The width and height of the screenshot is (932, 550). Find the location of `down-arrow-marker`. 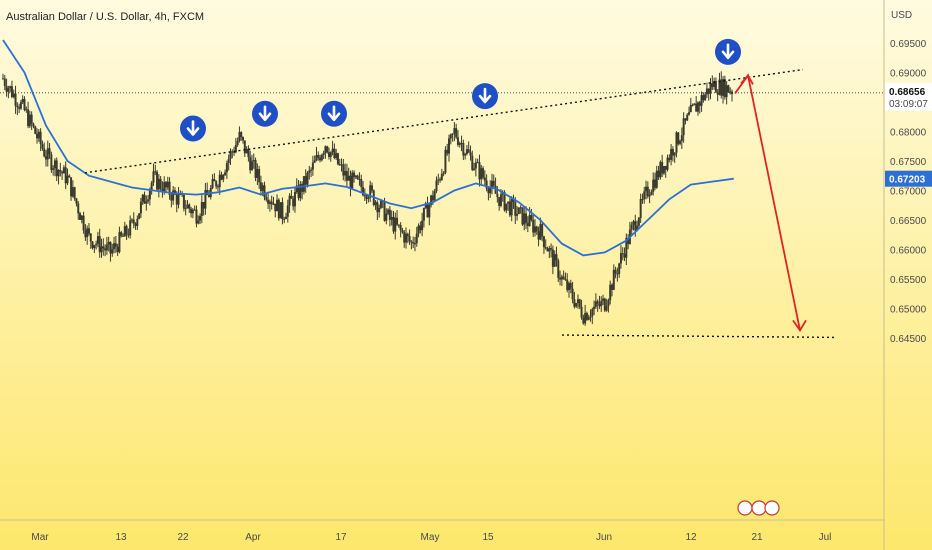

down-arrow-marker is located at coordinates (485, 96).